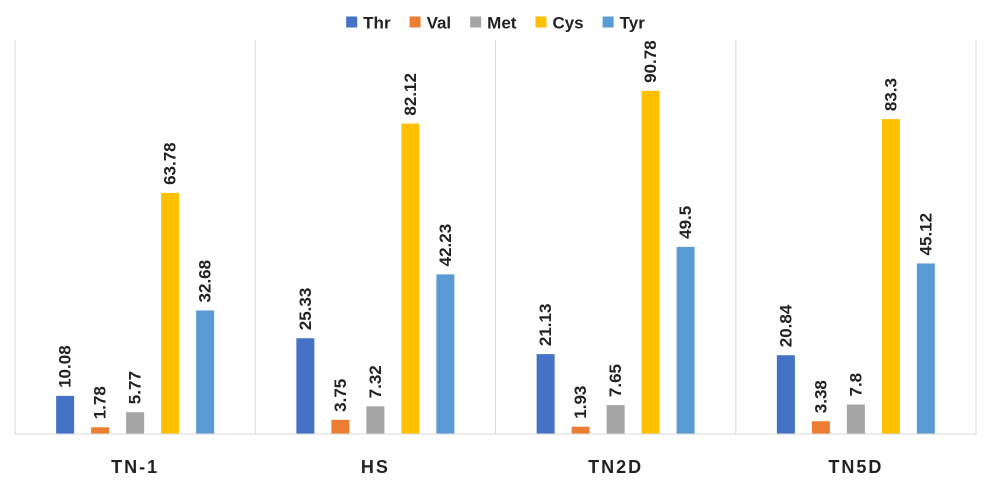  What do you see at coordinates (410, 94) in the screenshot?
I see `data-label: 82.12` at bounding box center [410, 94].